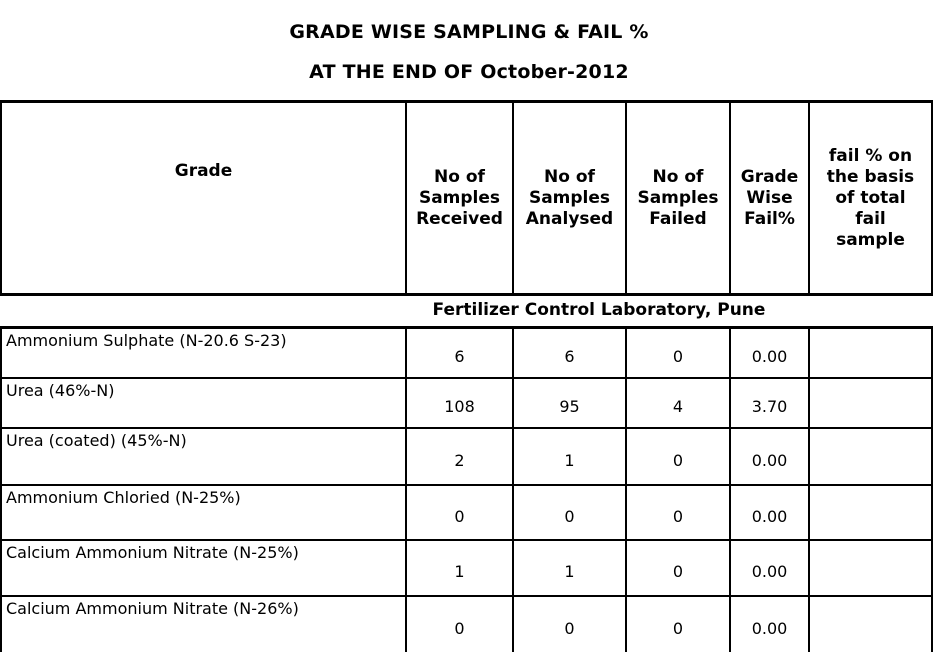  Describe the element at coordinates (870, 198) in the screenshot. I see `column-header-fail-pct-total: fail % on the basis of total fail sample` at that location.